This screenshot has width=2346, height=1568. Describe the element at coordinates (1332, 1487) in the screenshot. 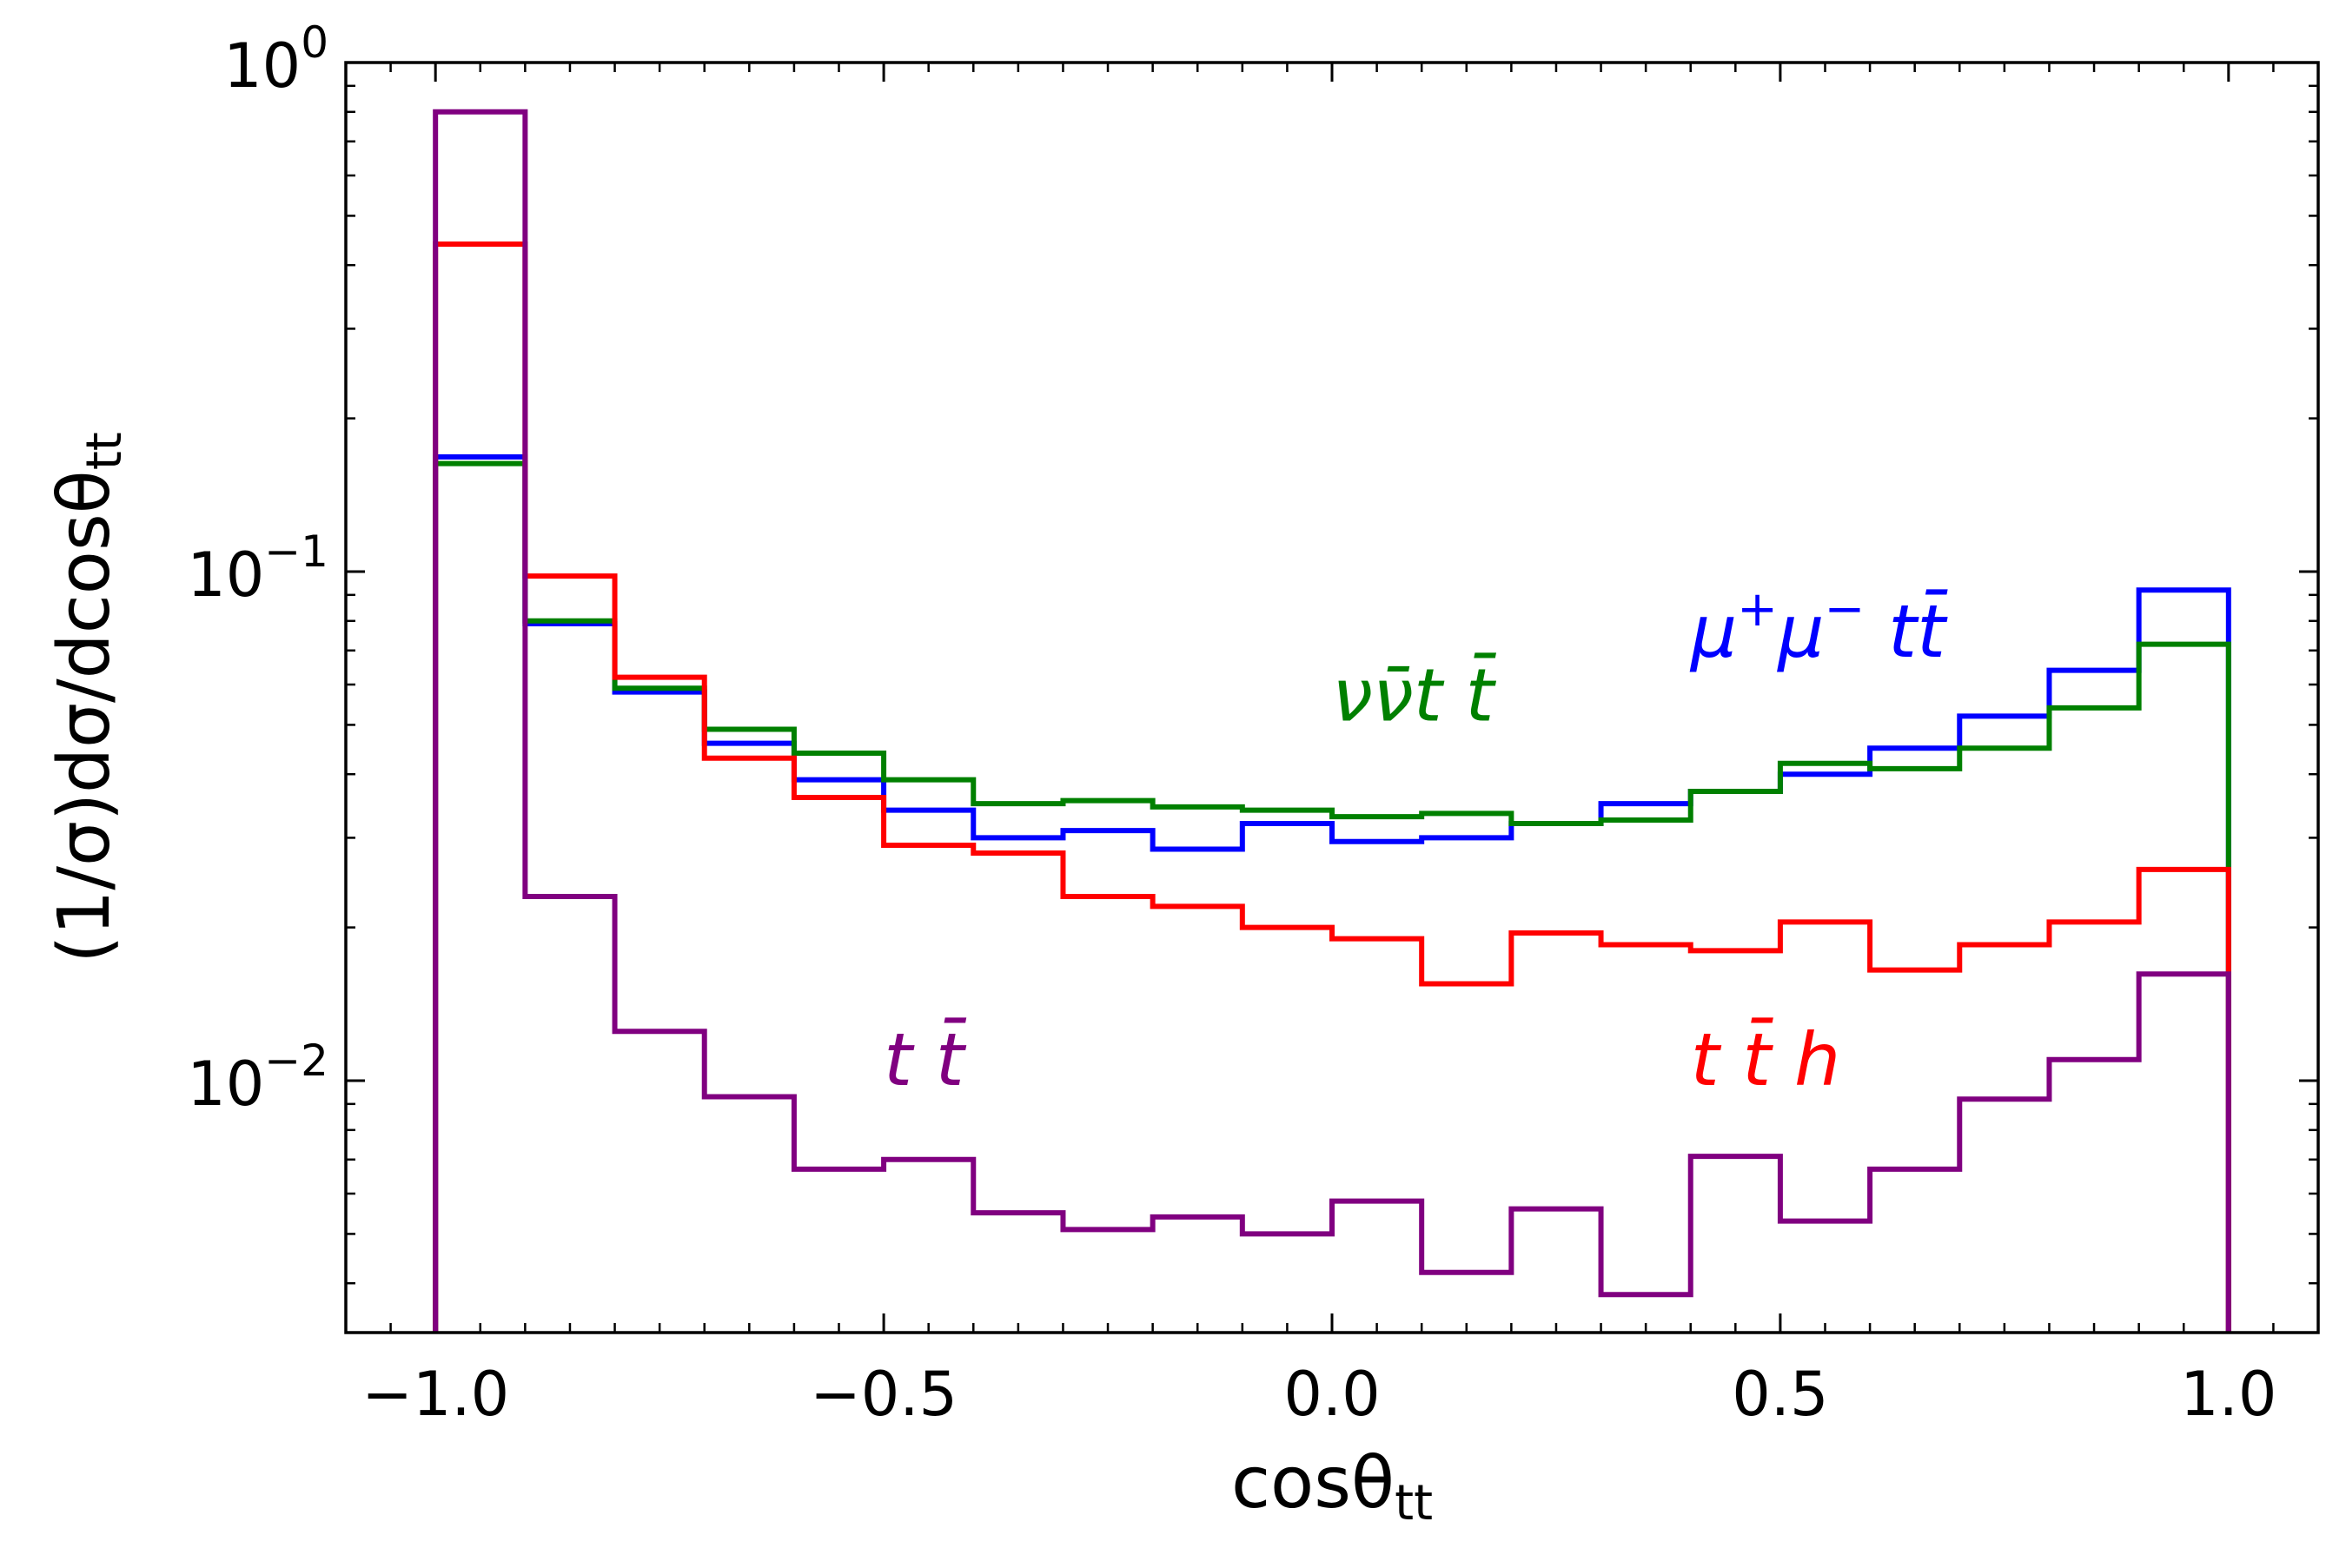

I see `x-axis-label: cosθtt` at that location.